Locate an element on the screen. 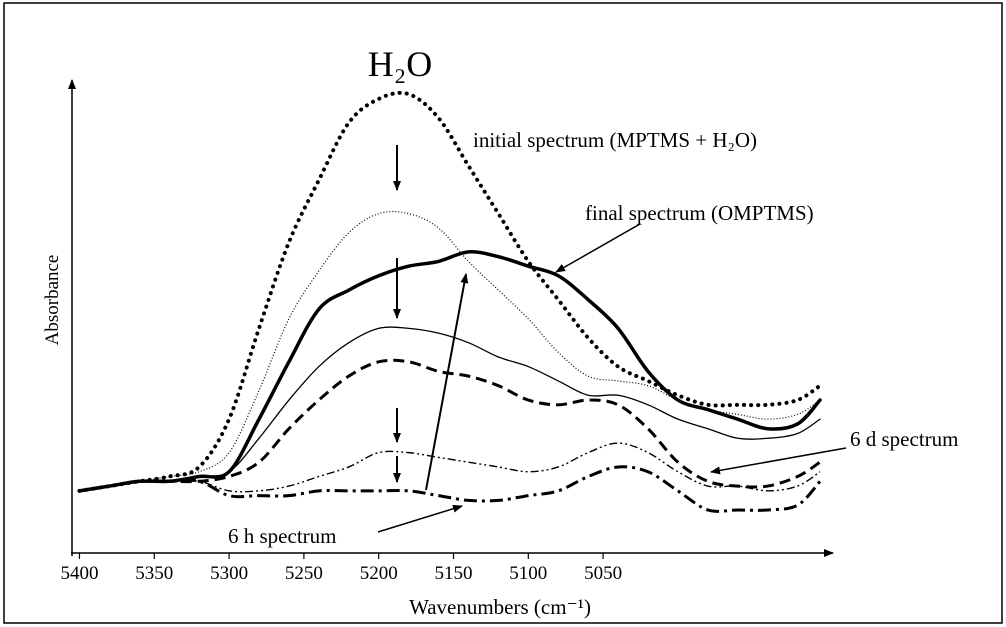  x-axis-label: Wavenumbers (cm⁻¹) is located at coordinates (500, 607).